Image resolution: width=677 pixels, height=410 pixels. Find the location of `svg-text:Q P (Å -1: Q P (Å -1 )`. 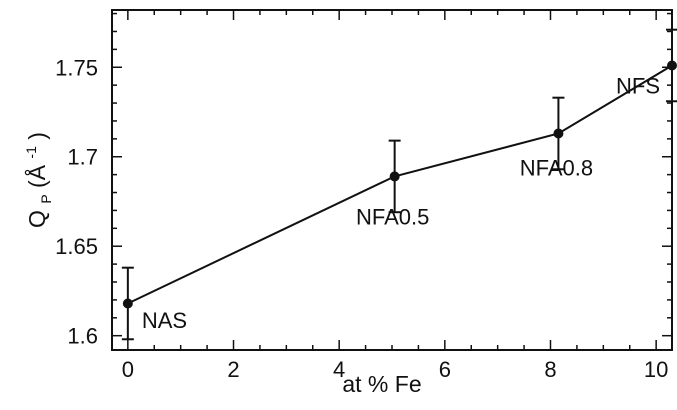

svg-text:Q P (Å -1: Q P (Å -1 ) is located at coordinates (35, 180).